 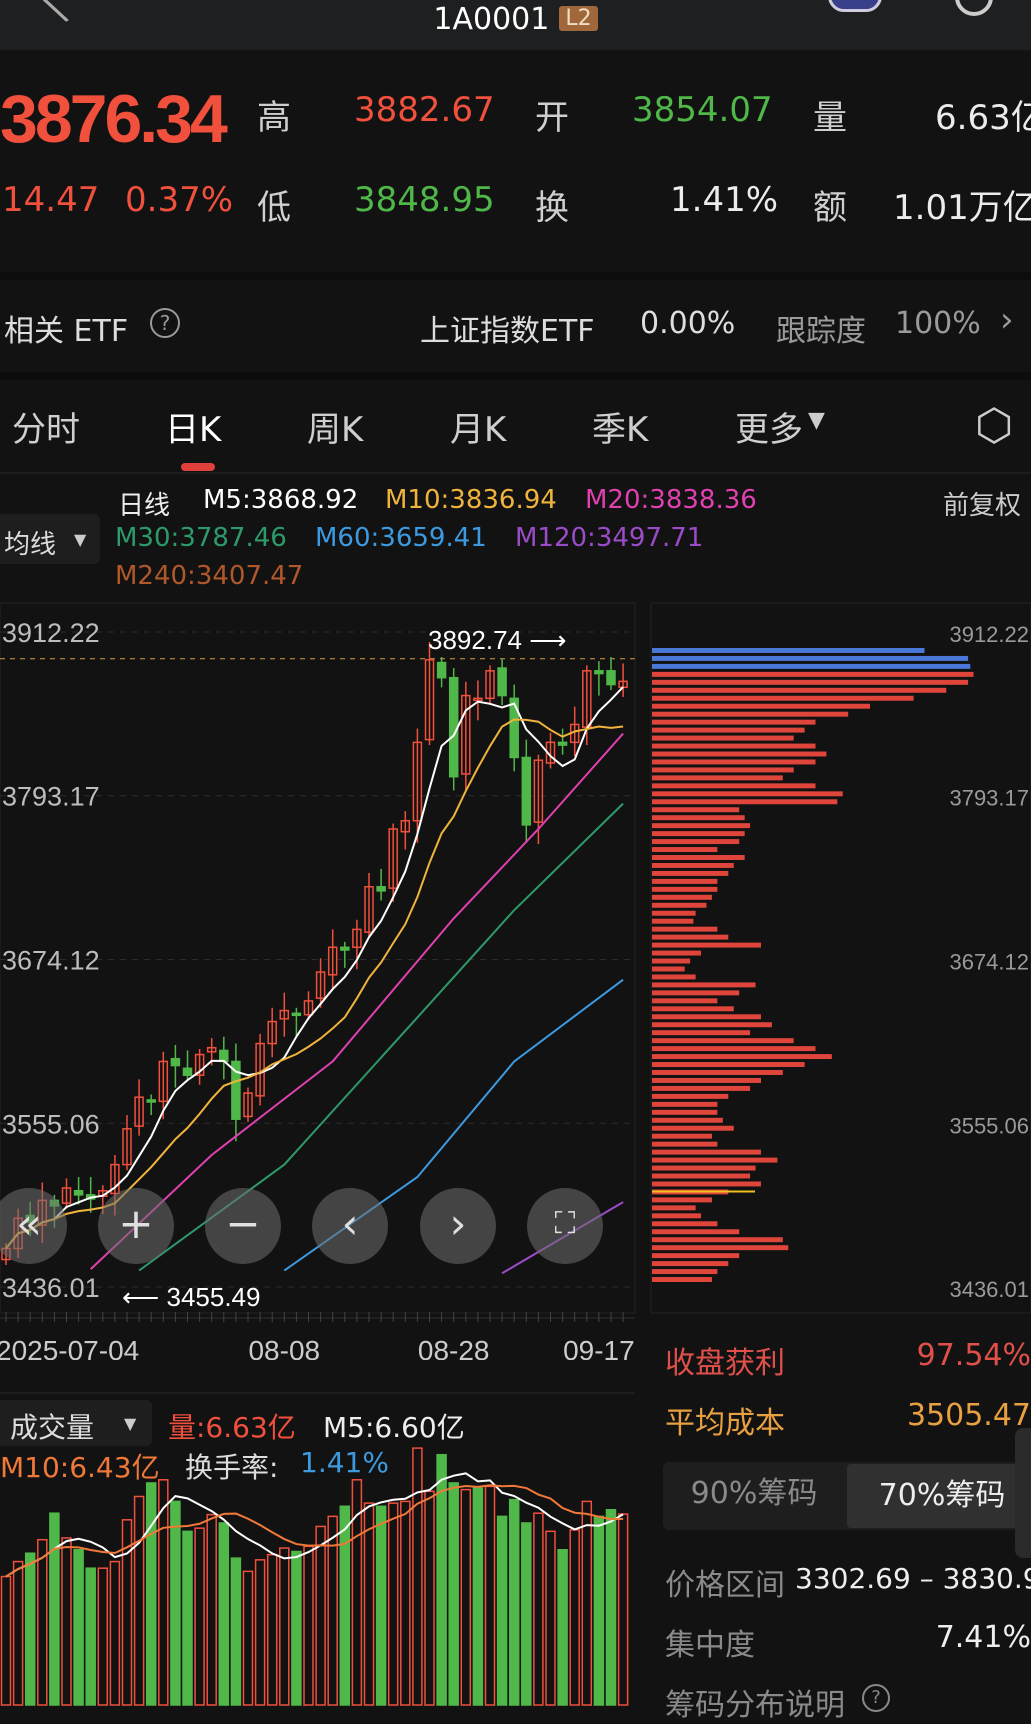 What do you see at coordinates (335, 430) in the screenshot?
I see `tab-weekly: 周K` at bounding box center [335, 430].